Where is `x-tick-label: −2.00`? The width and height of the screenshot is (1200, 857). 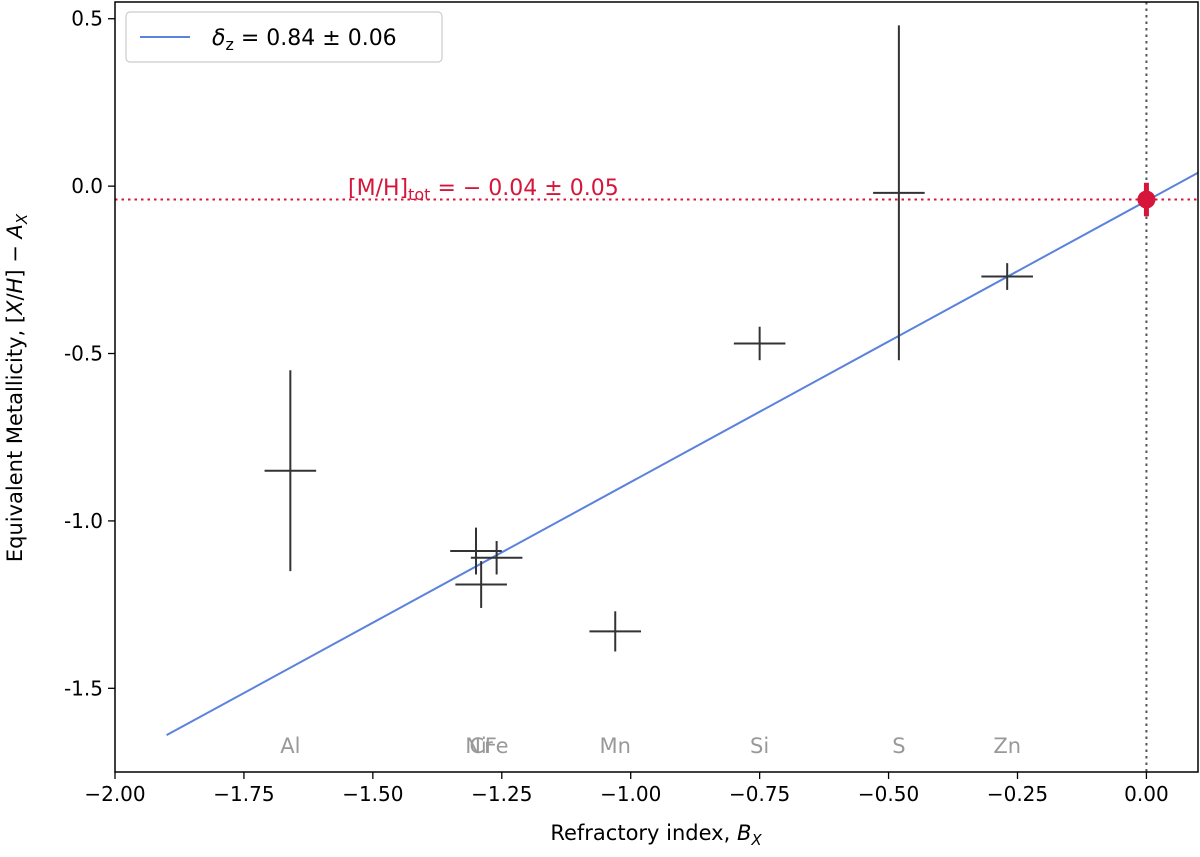 x-tick-label: −2.00 is located at coordinates (114, 794).